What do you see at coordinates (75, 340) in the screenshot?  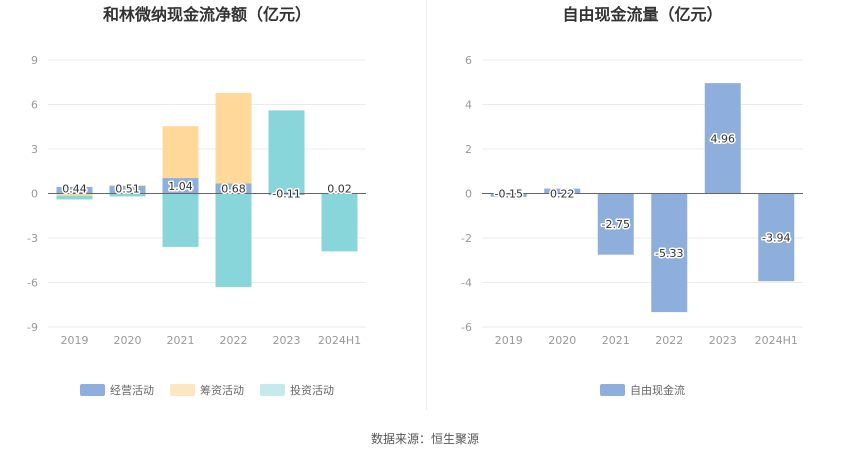 I see `chart-1-x-tick-label: 2019` at bounding box center [75, 340].